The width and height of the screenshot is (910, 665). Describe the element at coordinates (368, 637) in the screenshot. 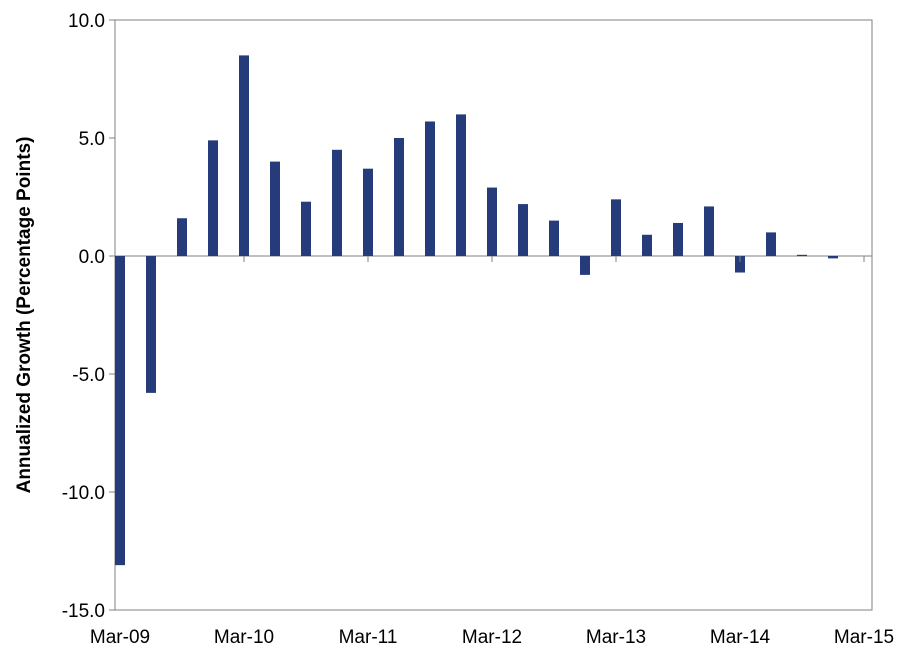

I see `x-tick-label: Mar-11` at that location.